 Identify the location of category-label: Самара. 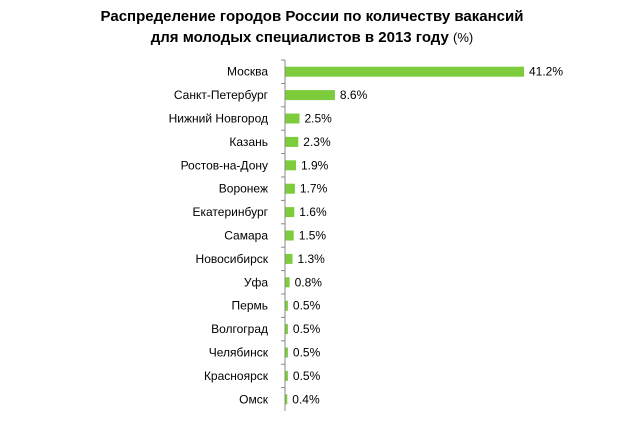
(246, 236).